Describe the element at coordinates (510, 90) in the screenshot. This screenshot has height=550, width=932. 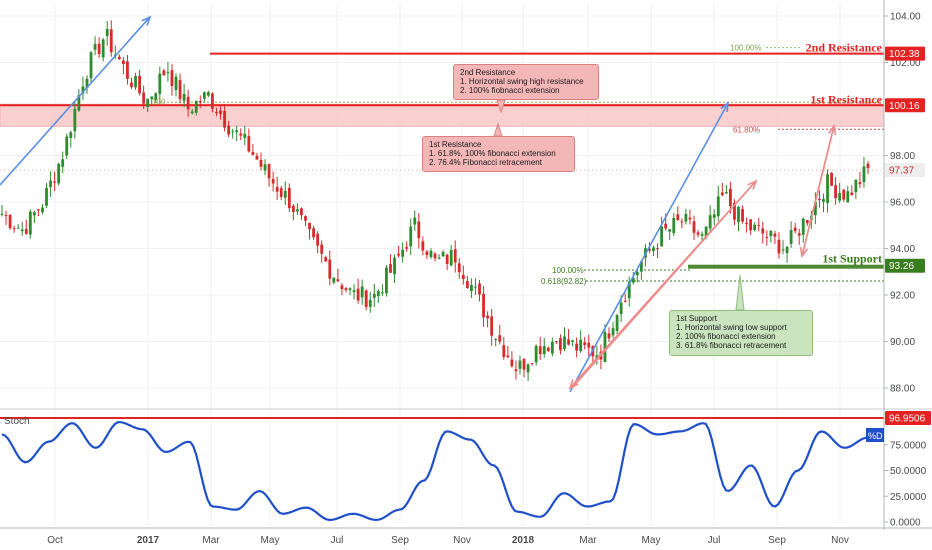
I see `note-r2-line-3: 2. 100% fiobnacci extension` at that location.